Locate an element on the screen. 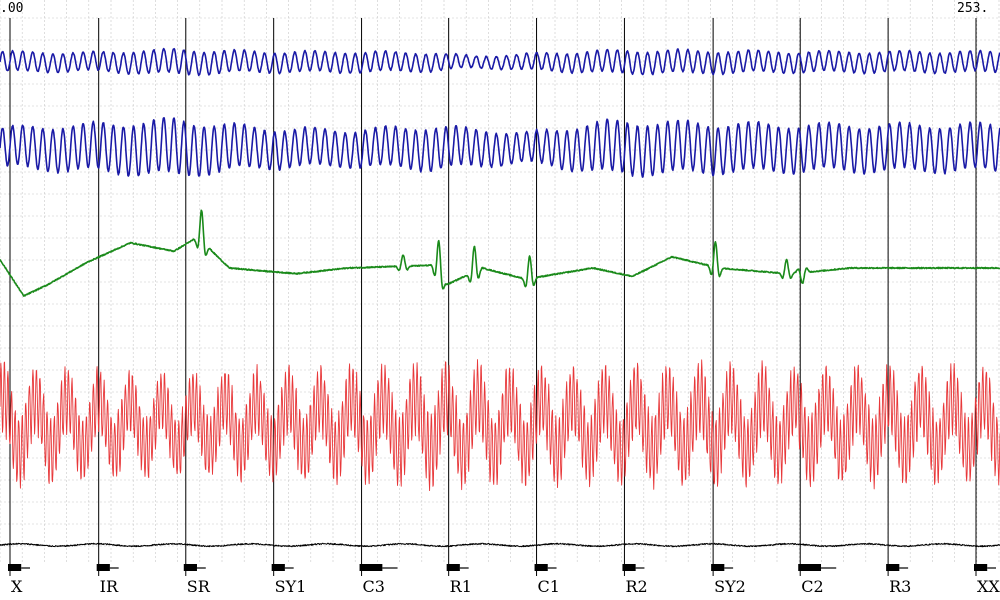 This screenshot has height=600, width=1000. question-labels: X IR SR SY1 C3 R1 C1 R2 SY2 C2 R3 XX is located at coordinates (505, 586).